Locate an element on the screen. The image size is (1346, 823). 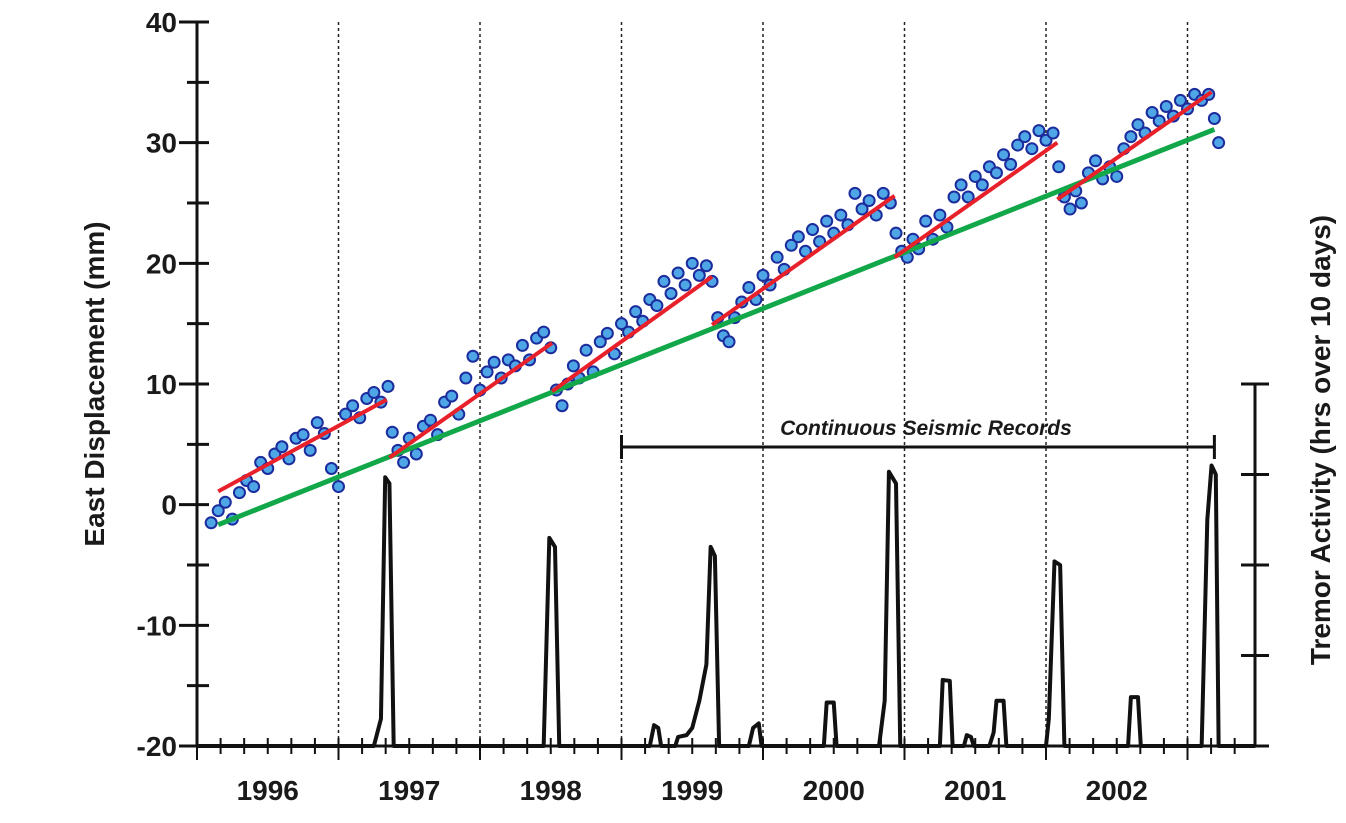
y-tick-label: 20 is located at coordinates (161, 263).